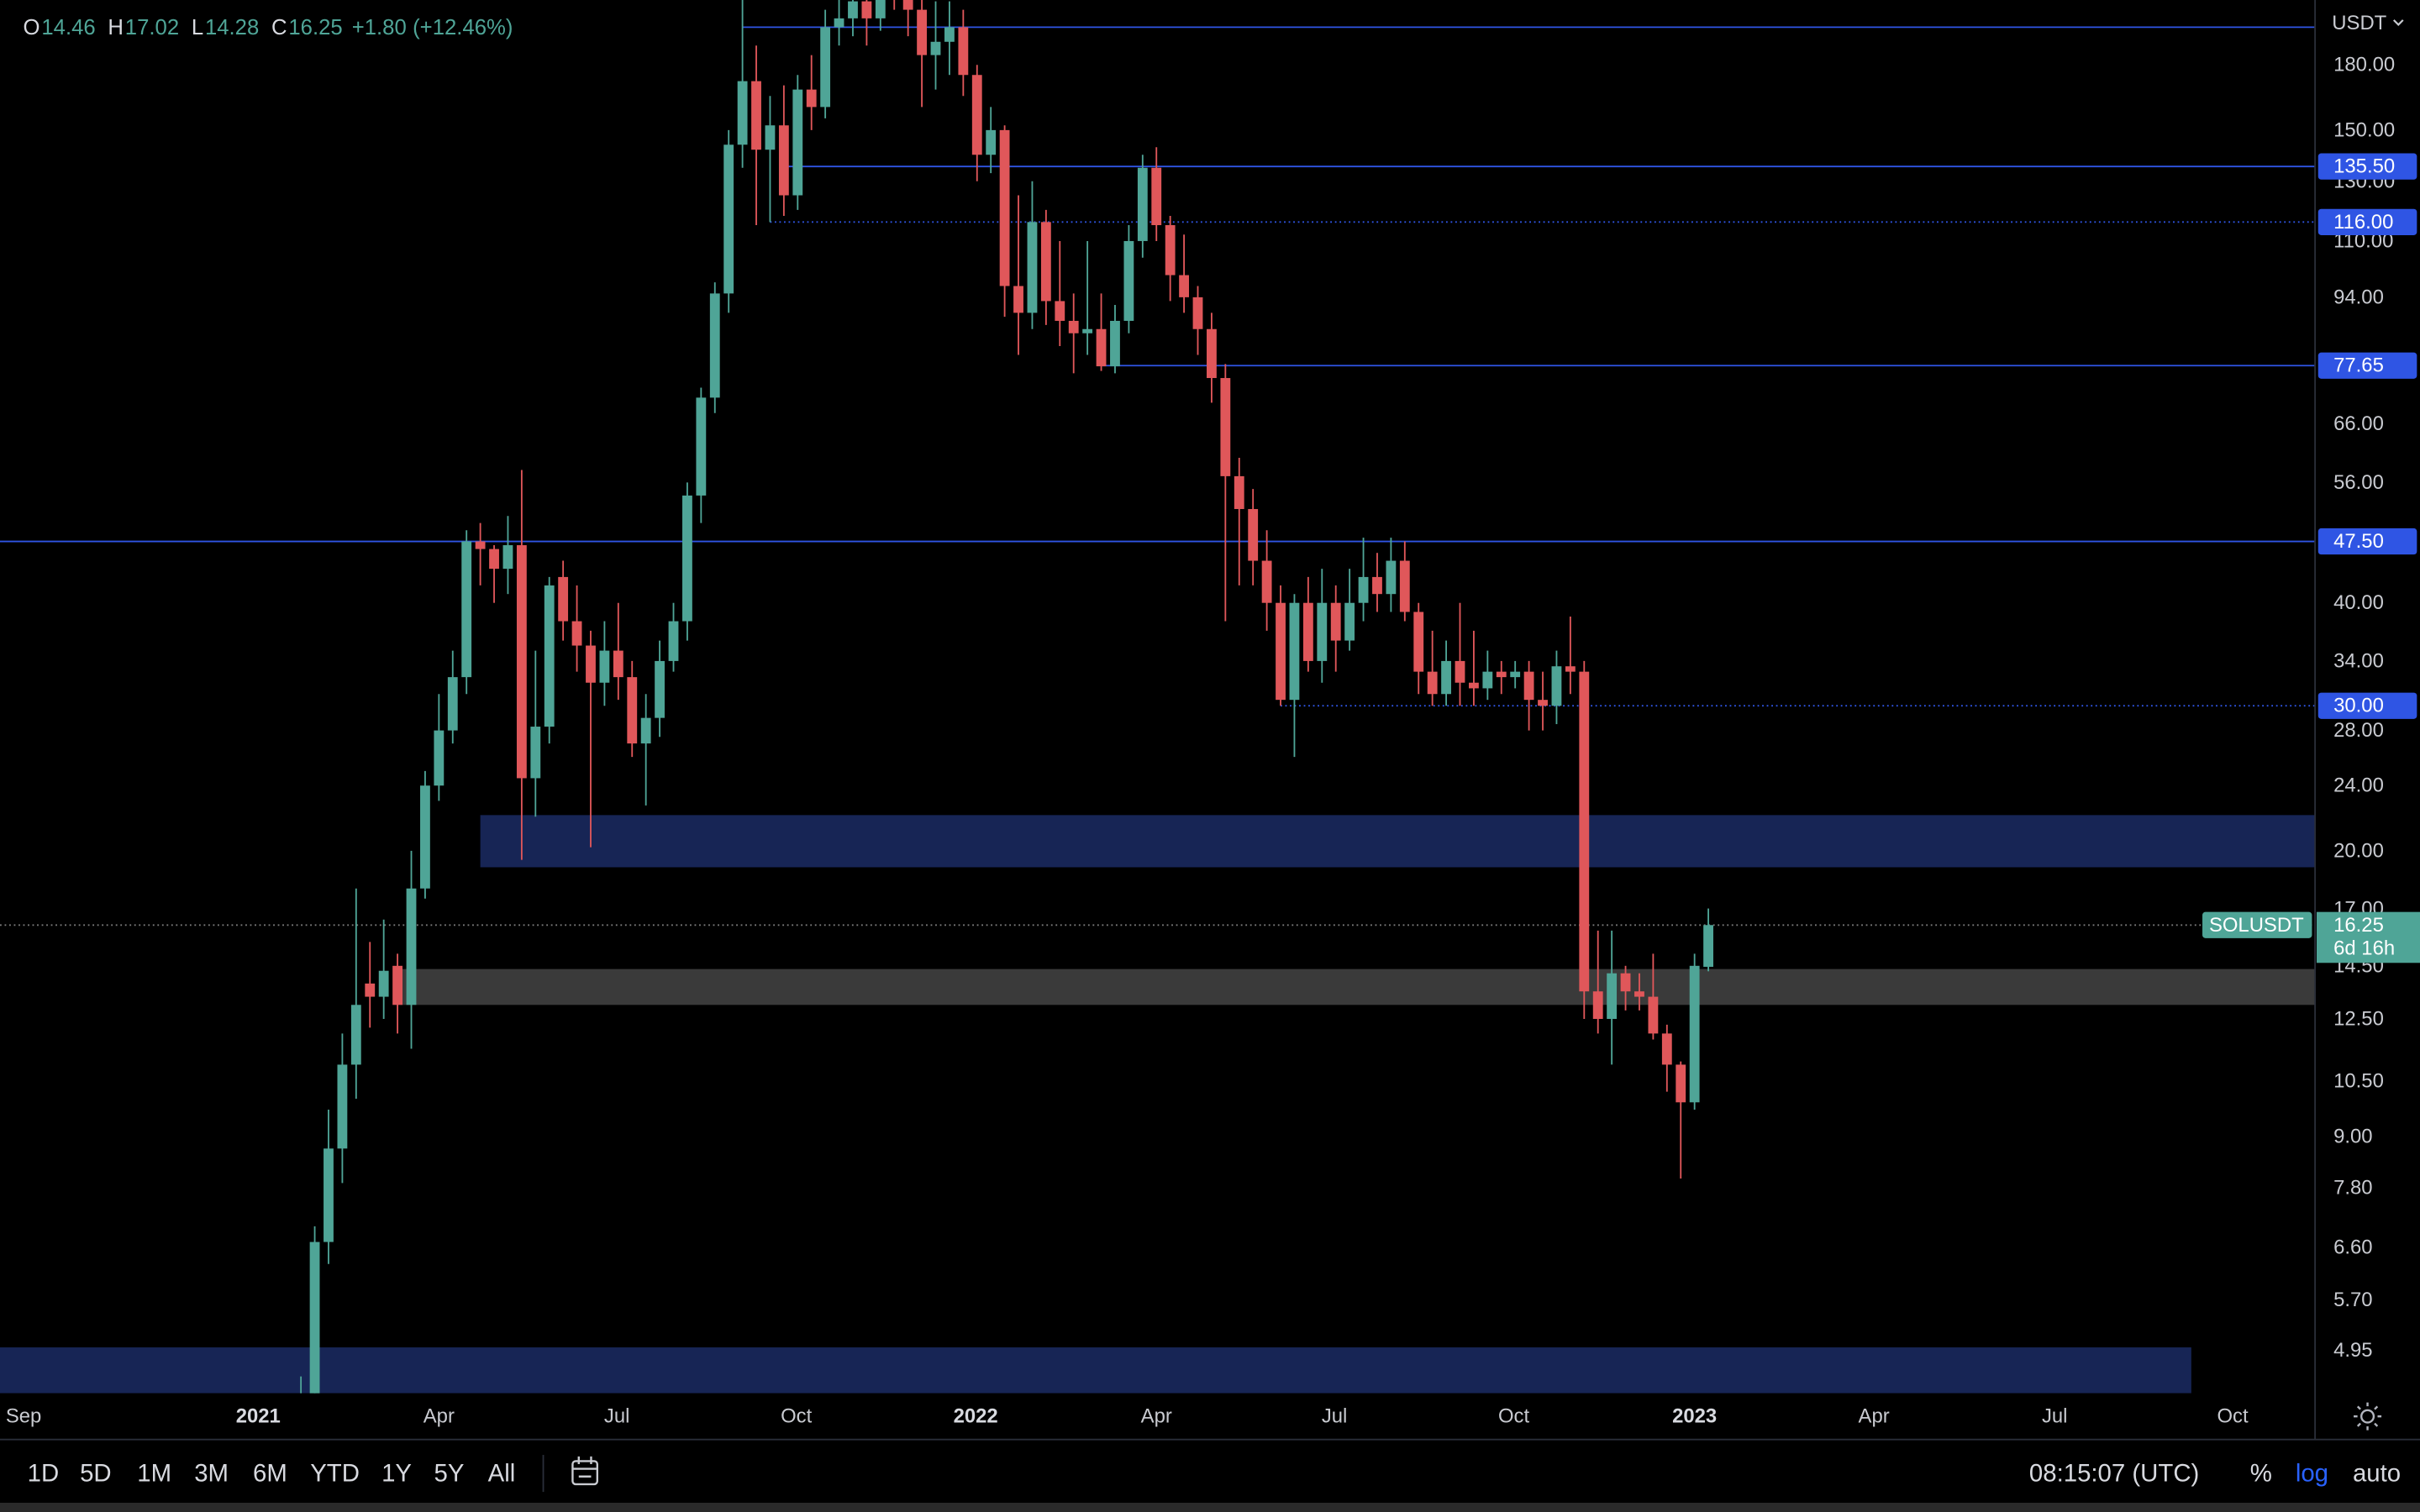 The width and height of the screenshot is (2420, 1512). Describe the element at coordinates (2358, 660) in the screenshot. I see `y-tick-label: 34.00` at that location.